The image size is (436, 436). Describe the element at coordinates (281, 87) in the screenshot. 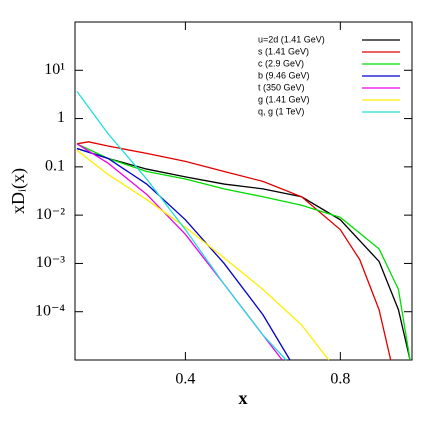

I see `legend-label: t (350 GeV)` at that location.